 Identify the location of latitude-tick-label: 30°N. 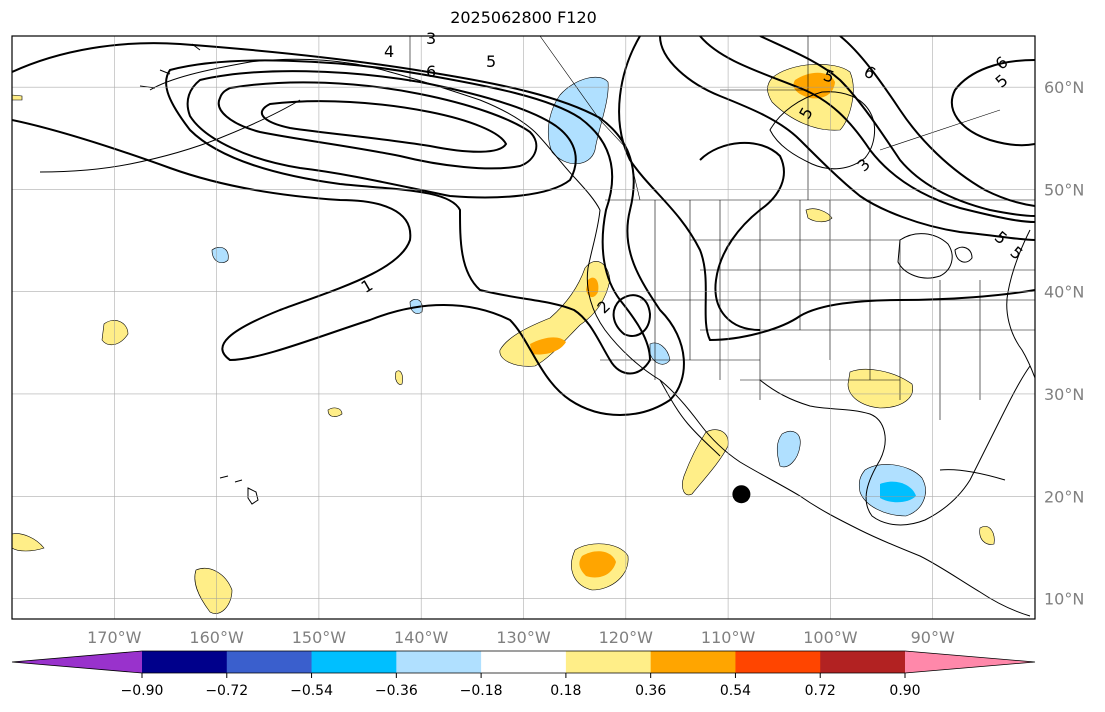
(1064, 394).